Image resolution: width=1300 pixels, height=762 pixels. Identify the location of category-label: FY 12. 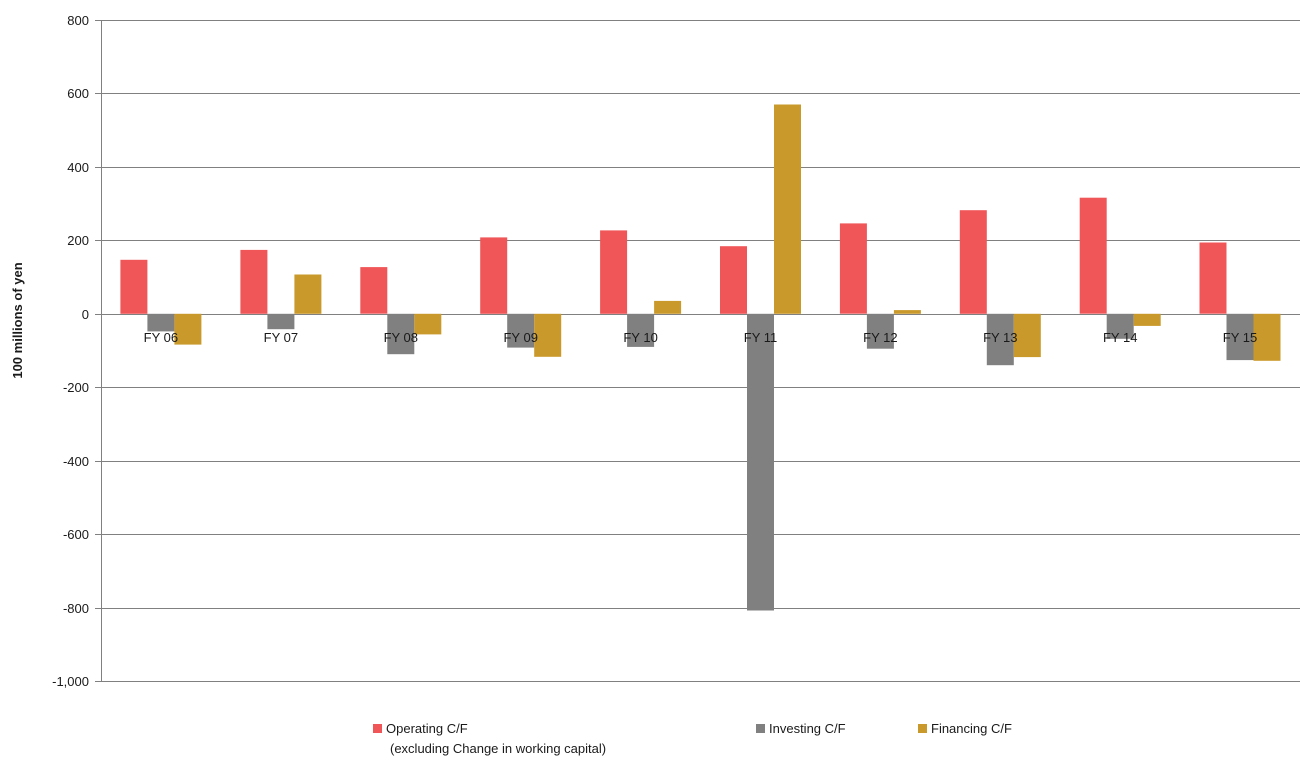
(880, 337).